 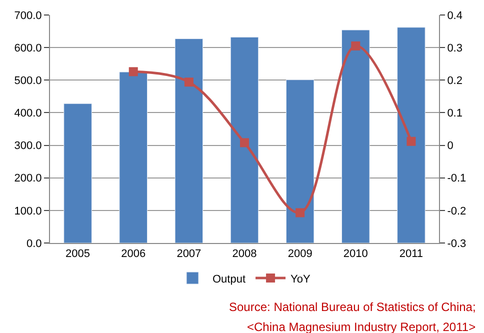 What do you see at coordinates (454, 114) in the screenshot?
I see `y2-tick-label: 0.1` at bounding box center [454, 114].